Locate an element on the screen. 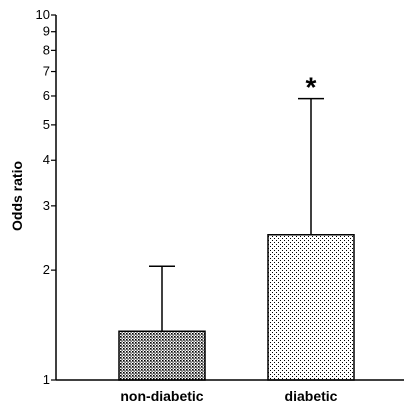  y-tick-label: 10 is located at coordinates (43, 14).